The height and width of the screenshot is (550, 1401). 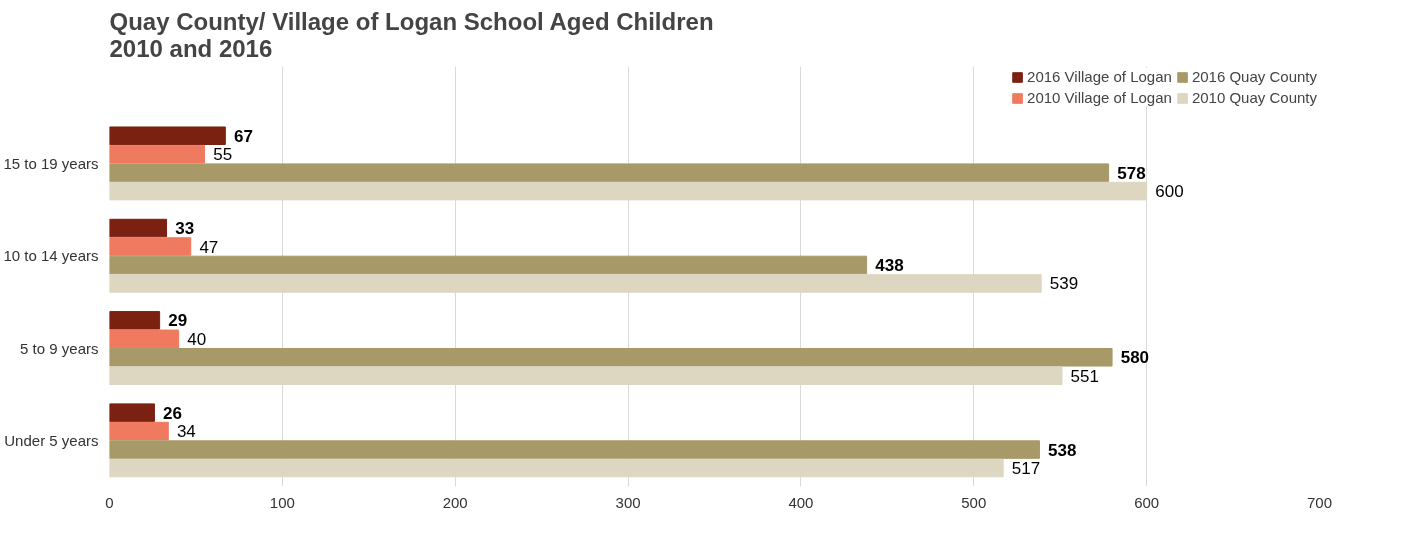 I want to click on legend-label: 2016 Village of Logan, so click(x=1099, y=76).